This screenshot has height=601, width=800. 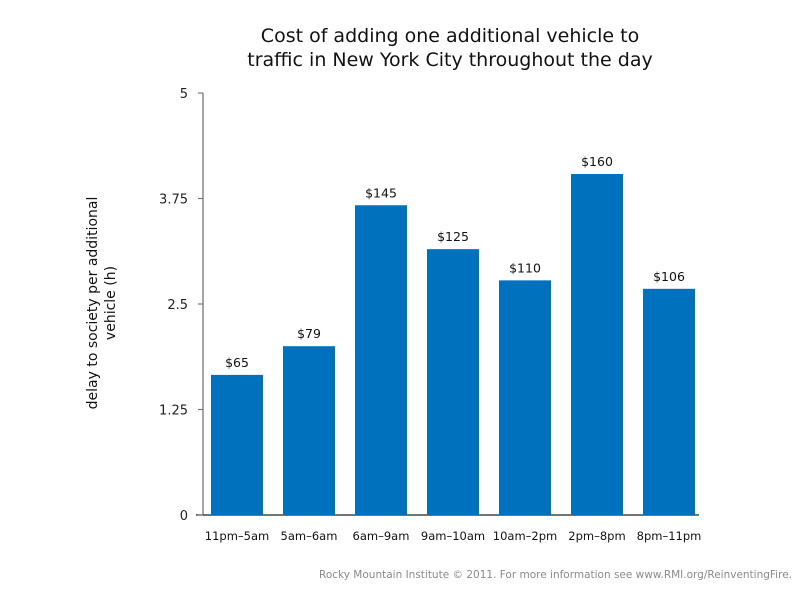 What do you see at coordinates (525, 536) in the screenshot?
I see `x-tick-label: 10am–2pm` at bounding box center [525, 536].